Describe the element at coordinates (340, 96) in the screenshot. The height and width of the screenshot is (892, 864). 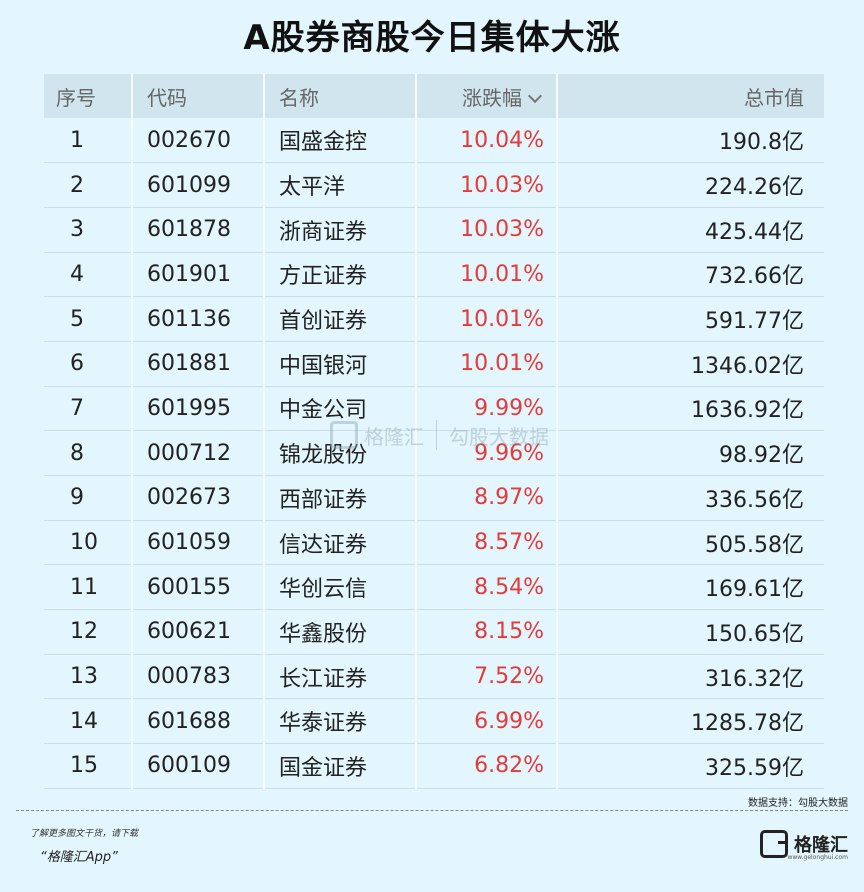
I see `header-name: 名称` at that location.